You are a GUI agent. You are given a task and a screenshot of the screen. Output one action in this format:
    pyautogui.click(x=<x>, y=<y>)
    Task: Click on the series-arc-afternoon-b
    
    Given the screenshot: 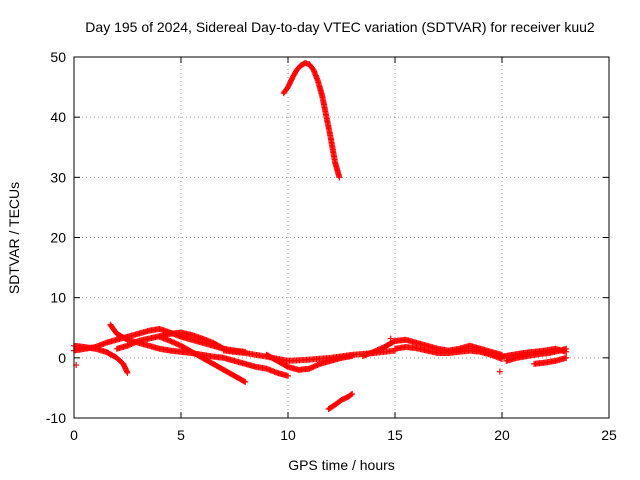 What is the action you would take?
    pyautogui.click(x=448, y=353)
    